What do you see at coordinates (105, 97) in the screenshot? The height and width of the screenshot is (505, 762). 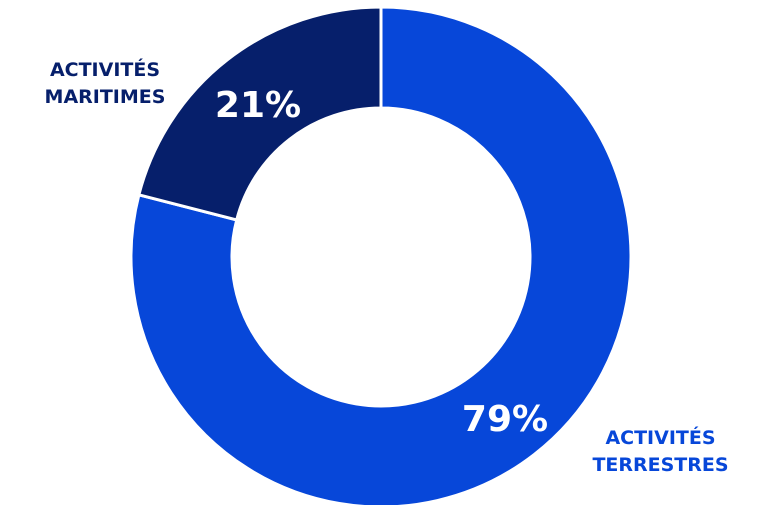 I see `category-label-line: MARITIMES` at bounding box center [105, 97].